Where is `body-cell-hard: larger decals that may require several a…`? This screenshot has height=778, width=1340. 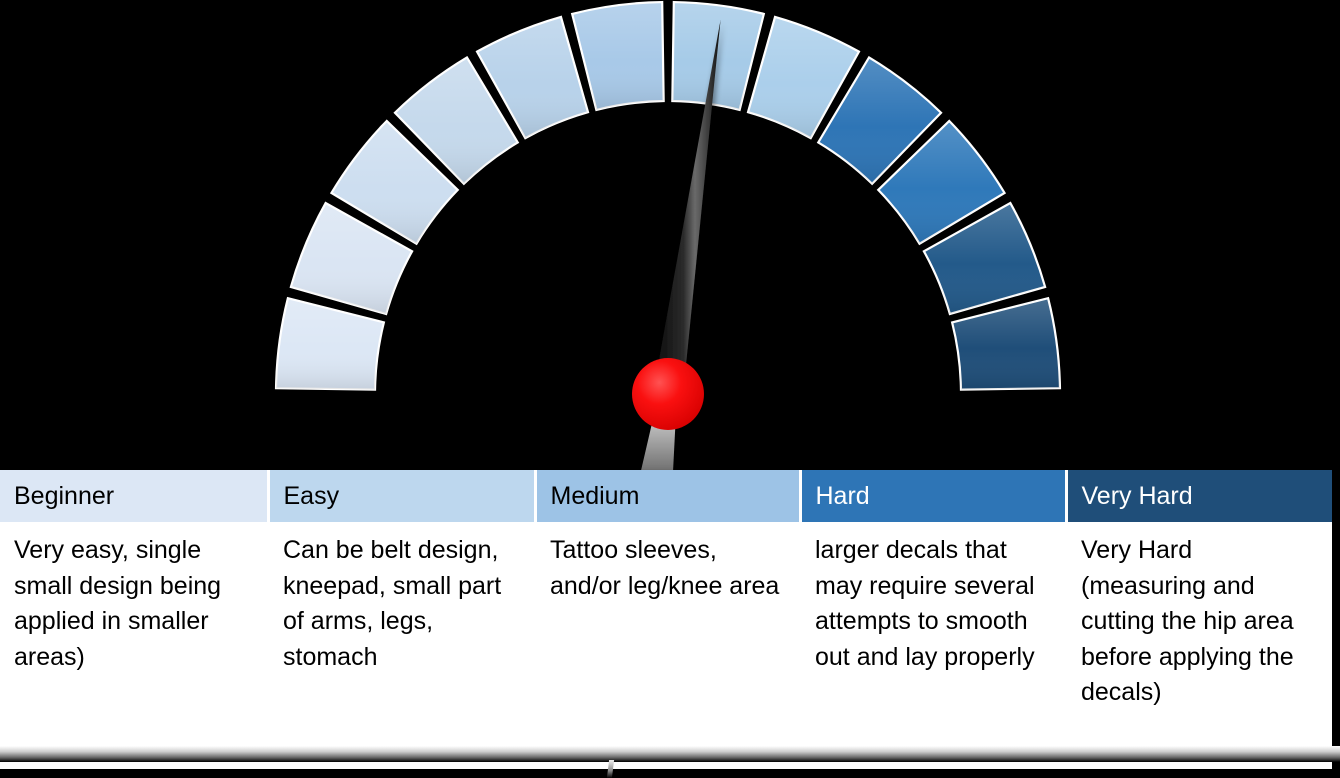 body-cell-hard: larger decals that may require several a… is located at coordinates (933, 646).